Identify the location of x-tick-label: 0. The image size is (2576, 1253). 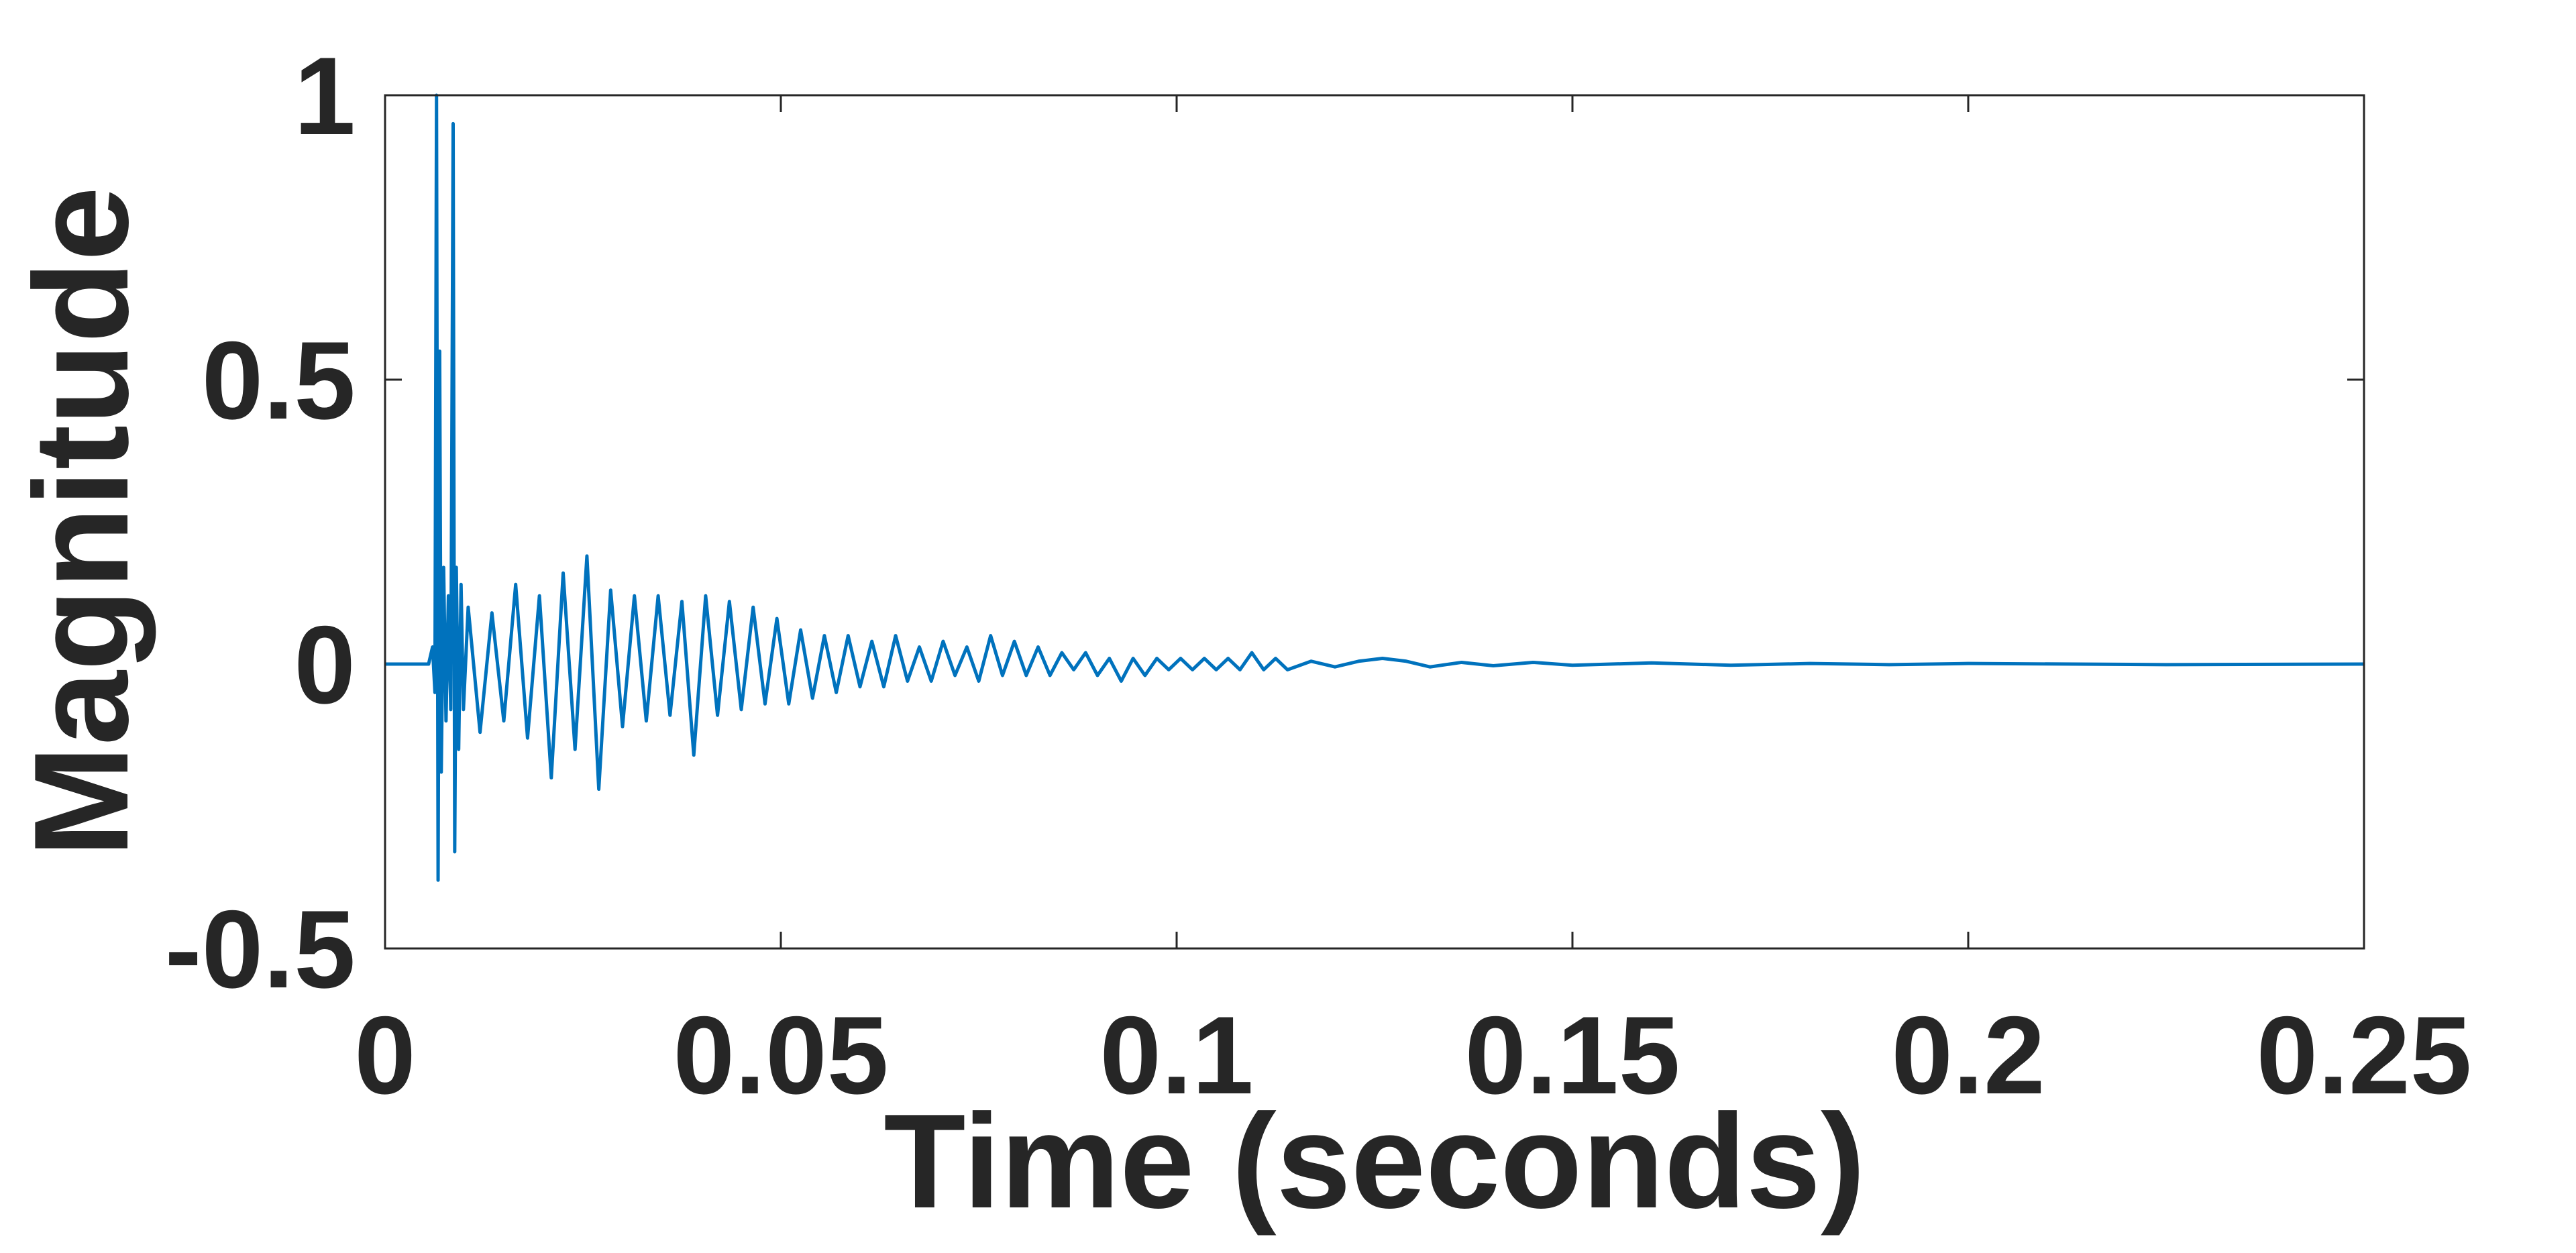
(385, 1055).